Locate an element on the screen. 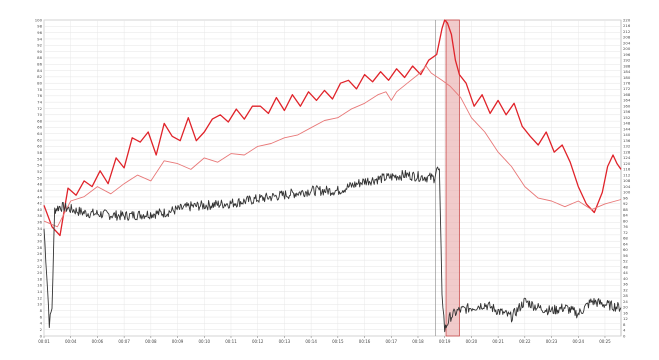 Image resolution: width=659 pixels, height=360 pixels. right-tick-label: 68 is located at coordinates (625, 238).